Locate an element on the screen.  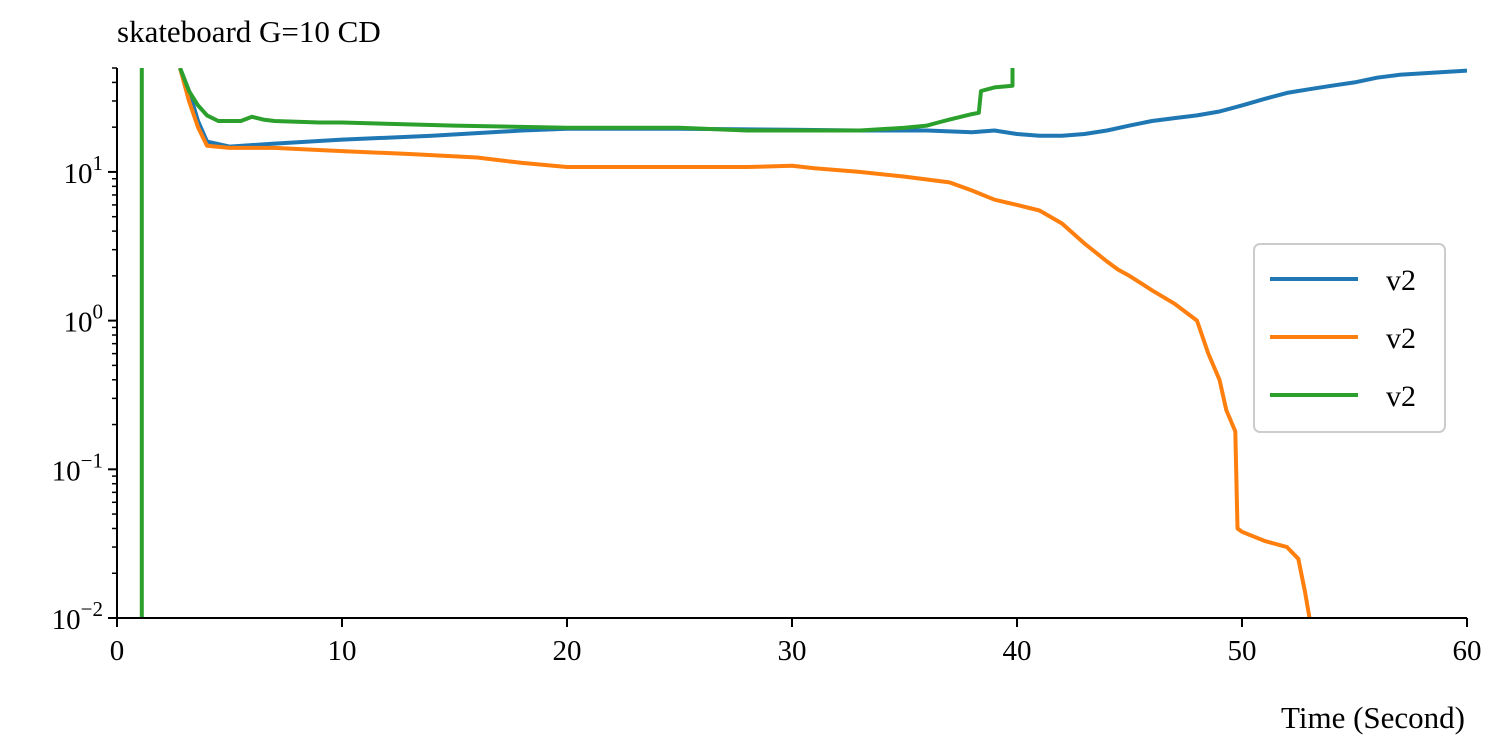
y-tick-label: 10⁰ is located at coordinates (84, 319).